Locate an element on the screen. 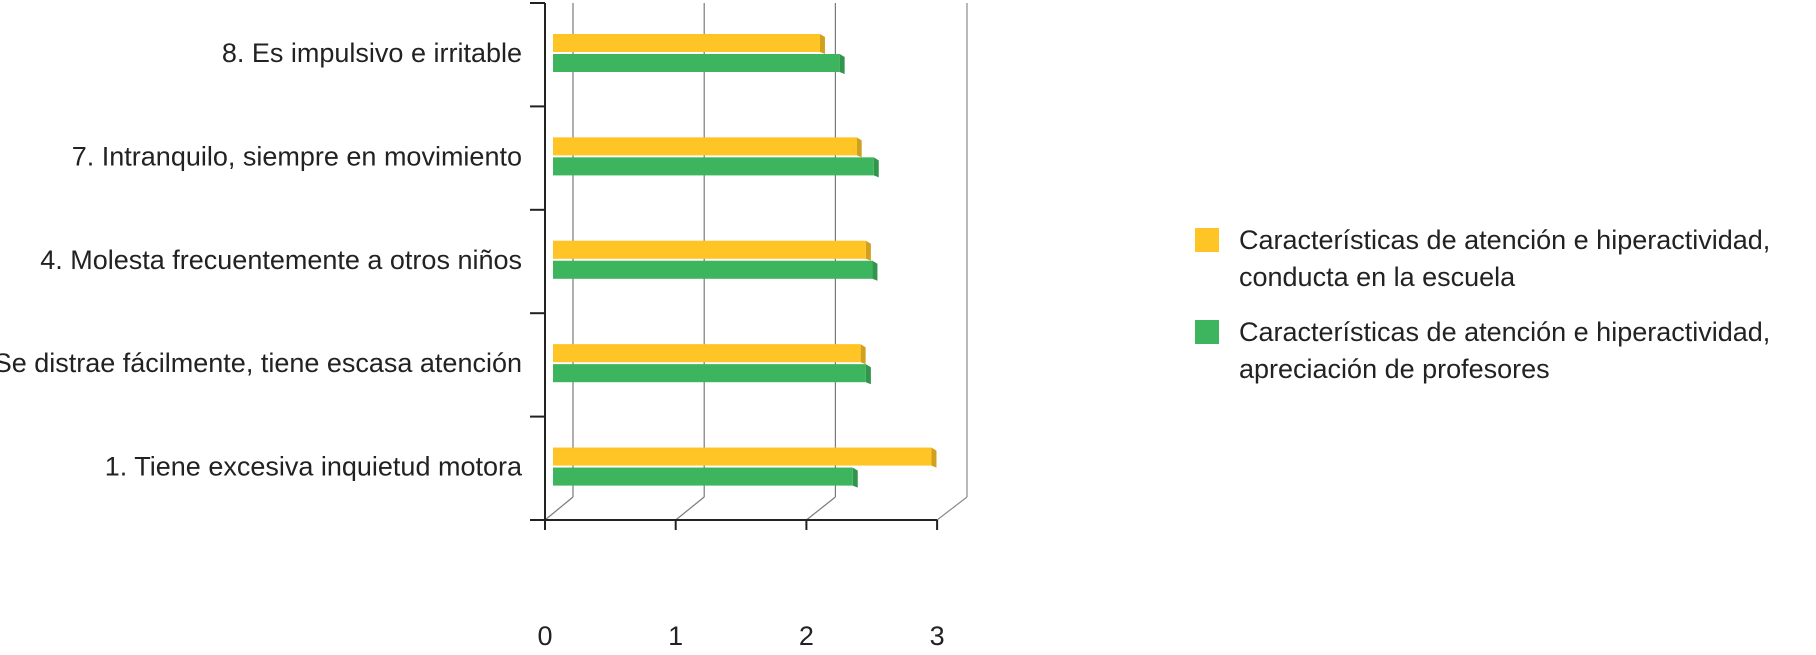 Image resolution: width=1816 pixels, height=655 pixels. category-label: 8. Es impulsivo e irritable is located at coordinates (372, 53).